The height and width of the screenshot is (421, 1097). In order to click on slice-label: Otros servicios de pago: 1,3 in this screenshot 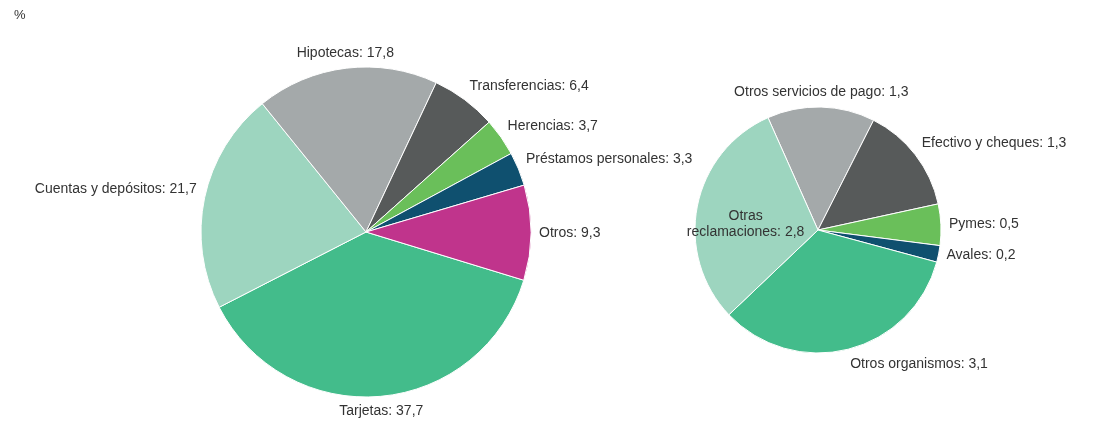, I will do `click(821, 91)`.